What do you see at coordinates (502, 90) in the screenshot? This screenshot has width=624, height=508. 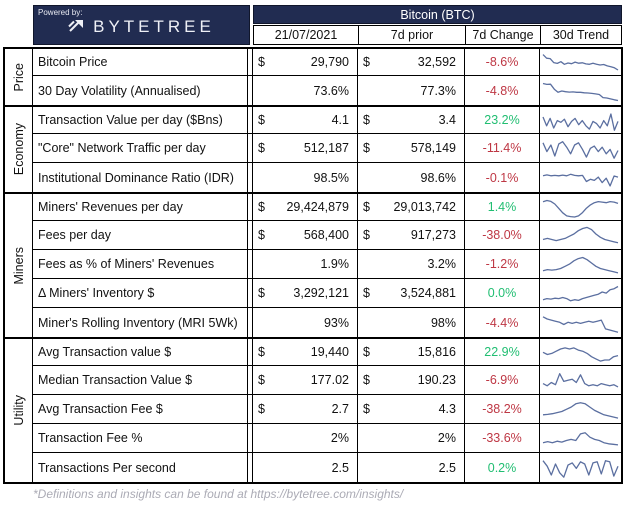 I see `change-value: -4.8%` at bounding box center [502, 90].